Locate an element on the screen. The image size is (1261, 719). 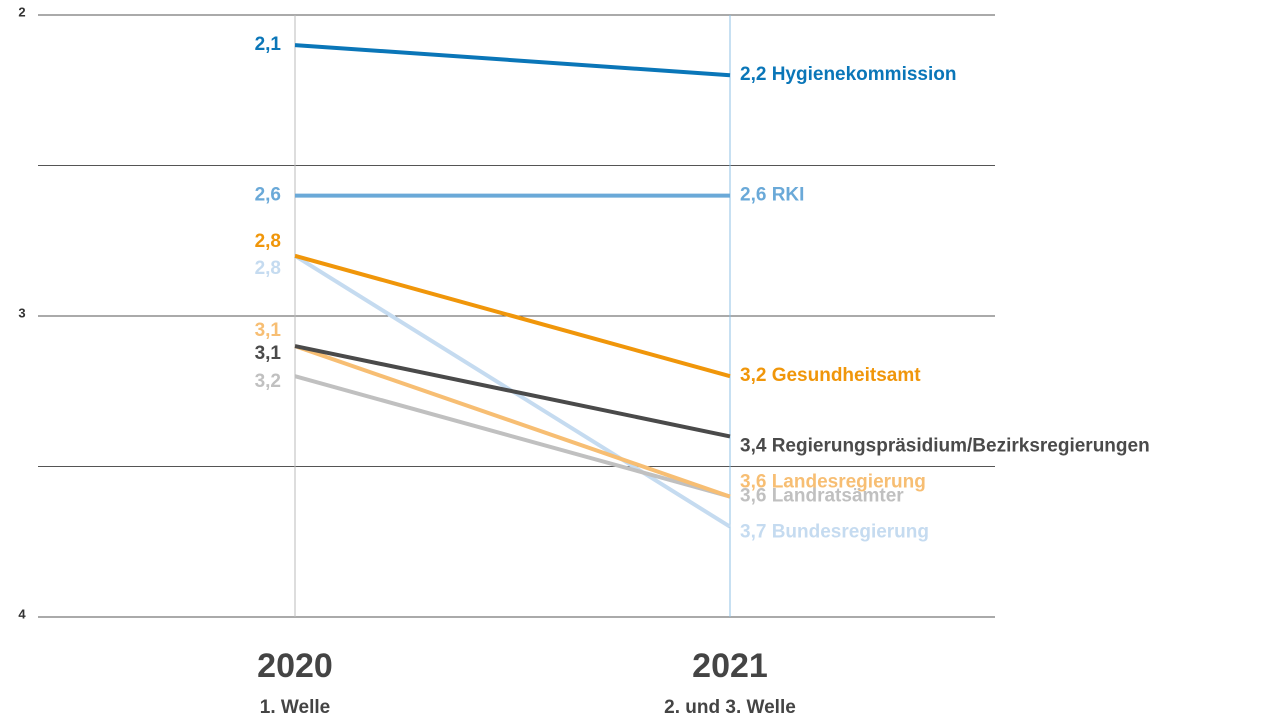
series-name: Landratsämter is located at coordinates (838, 496).